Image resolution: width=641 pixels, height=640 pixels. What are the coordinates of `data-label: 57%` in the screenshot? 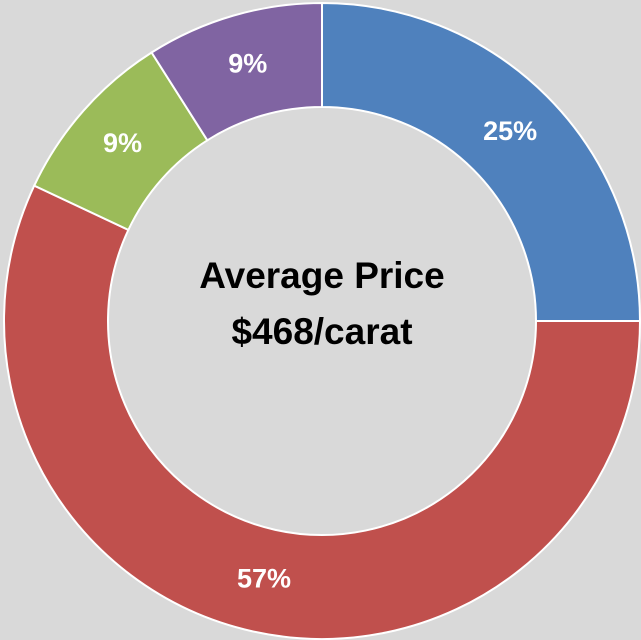 It's located at (264, 579).